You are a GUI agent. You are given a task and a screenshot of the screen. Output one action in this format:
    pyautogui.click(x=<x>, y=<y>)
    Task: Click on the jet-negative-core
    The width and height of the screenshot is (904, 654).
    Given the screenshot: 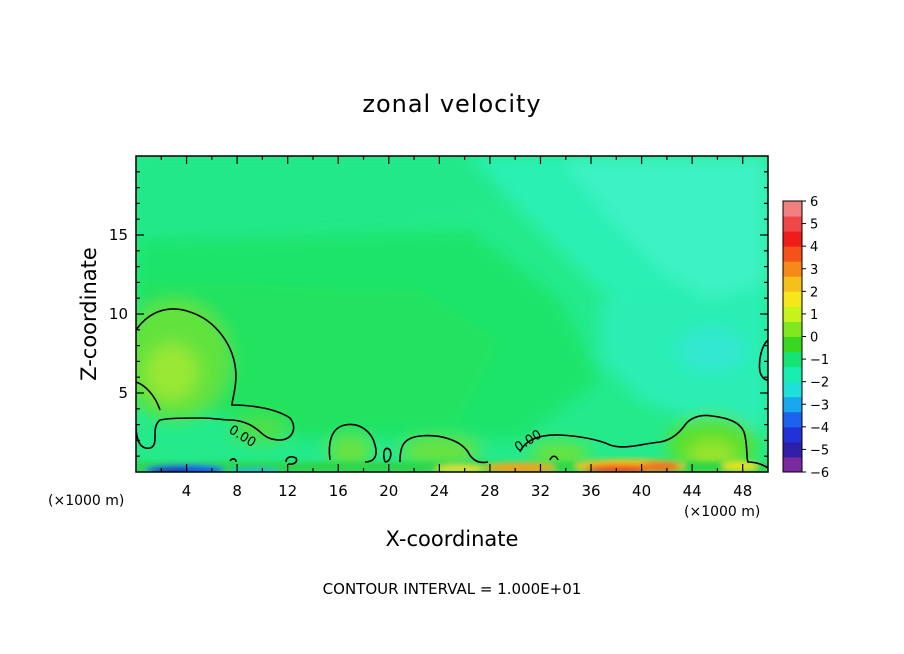 What is the action you would take?
    pyautogui.click(x=170, y=470)
    